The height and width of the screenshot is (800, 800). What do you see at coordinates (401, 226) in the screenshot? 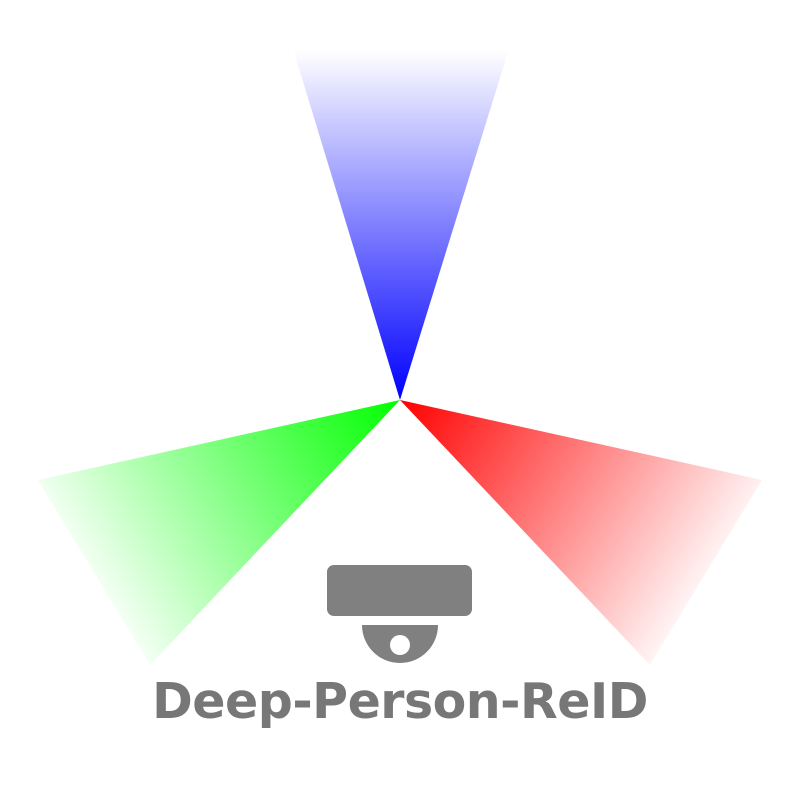
I see `blue-beam` at bounding box center [401, 226].